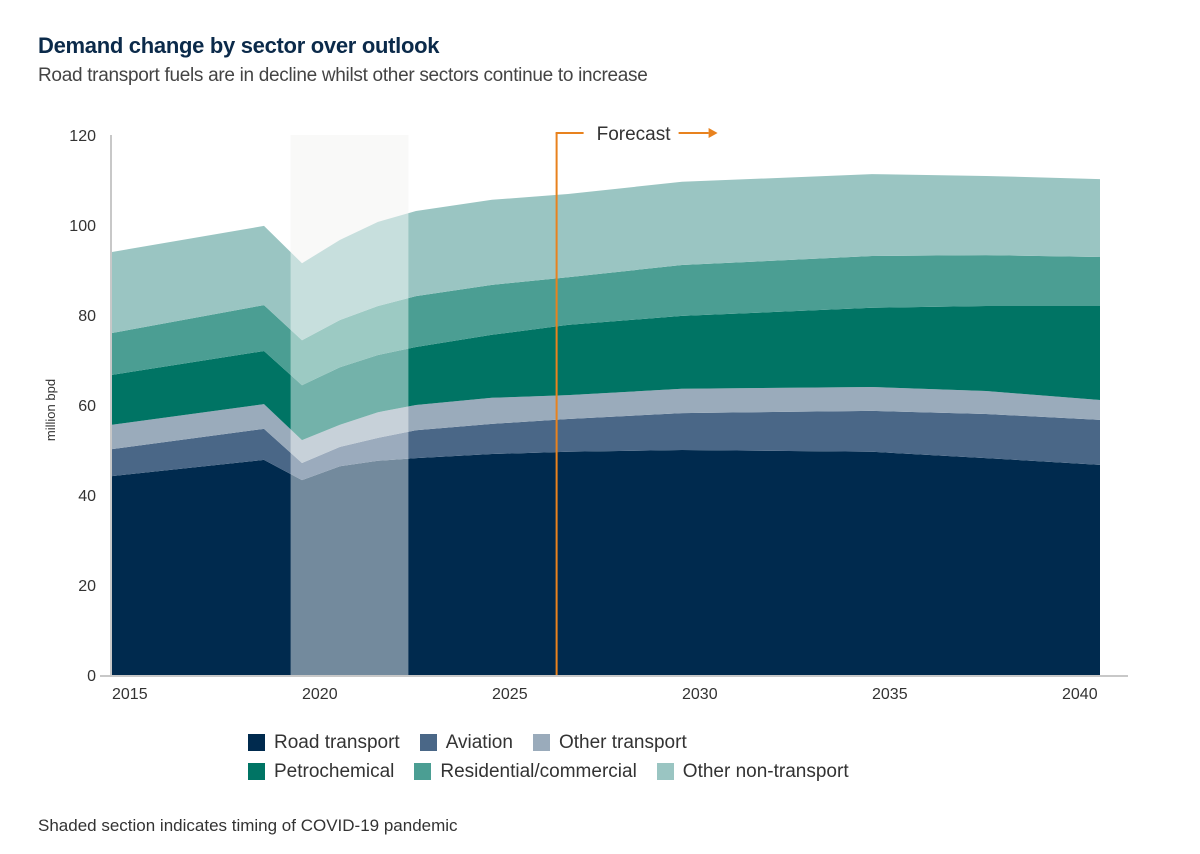 The image size is (1200, 854). Describe the element at coordinates (634, 134) in the screenshot. I see `forecast-label: Forecast` at that location.